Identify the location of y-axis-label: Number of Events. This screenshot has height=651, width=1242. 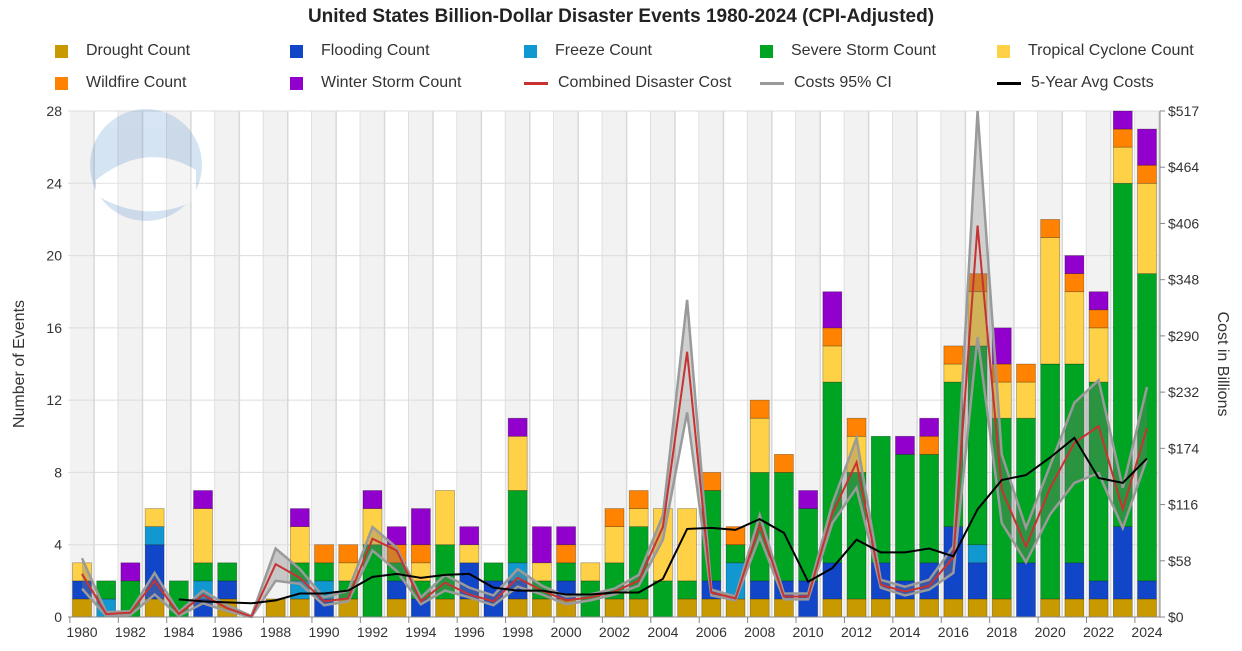
(19, 364).